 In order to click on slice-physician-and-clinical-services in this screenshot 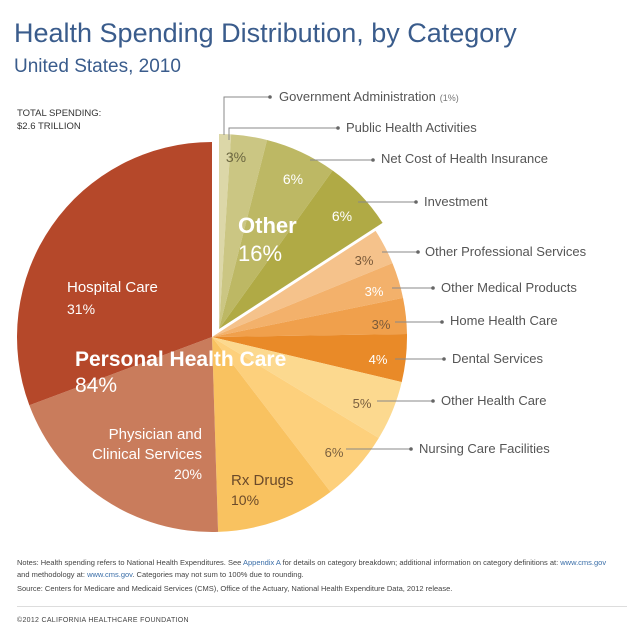, I will do `click(124, 434)`.